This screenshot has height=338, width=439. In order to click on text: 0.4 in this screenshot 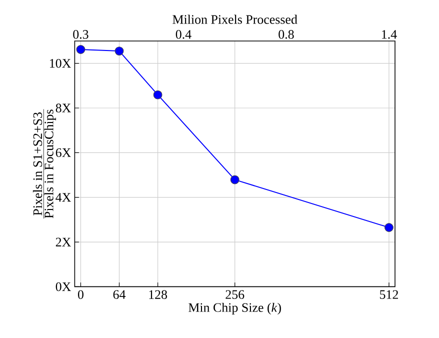, I will do `click(184, 34)`.